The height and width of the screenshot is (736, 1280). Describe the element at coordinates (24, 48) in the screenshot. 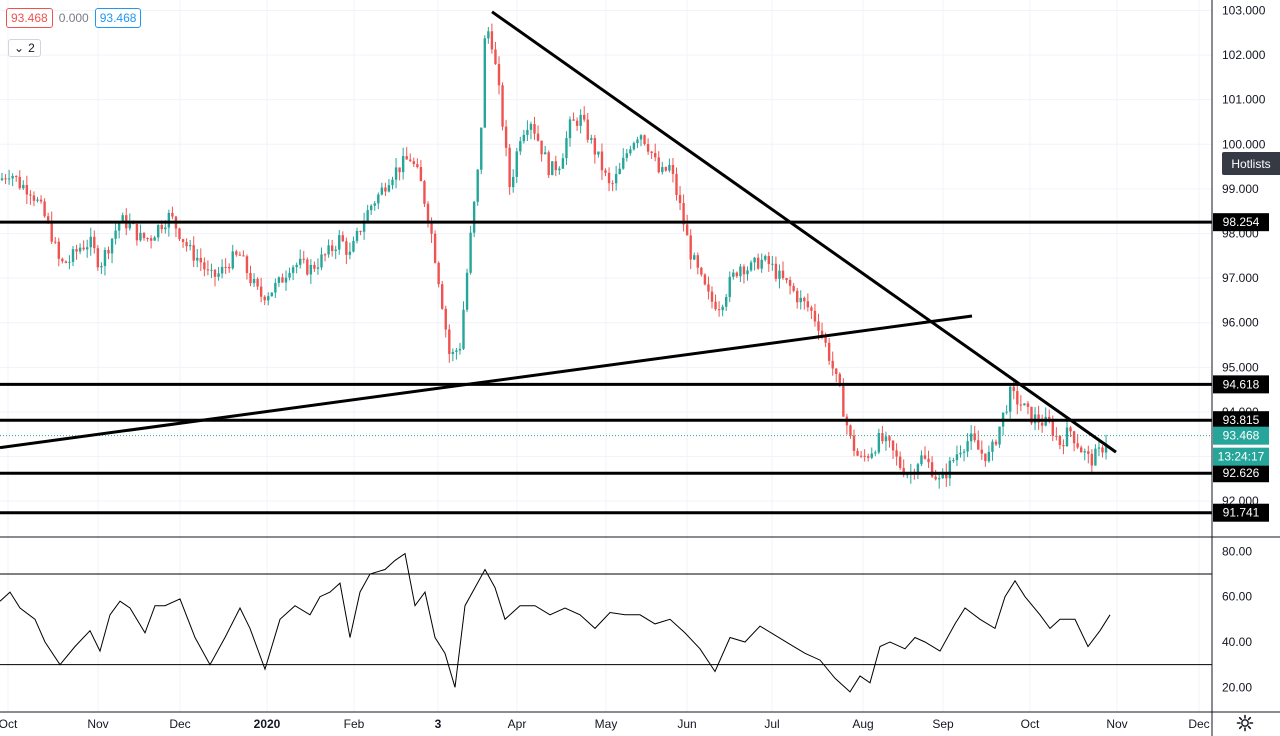

I see `indicators-toggle: ⌄ 2` at that location.